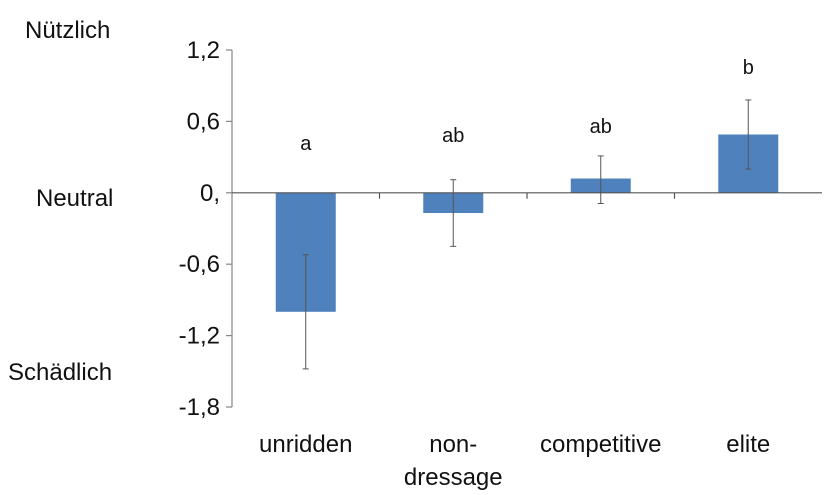  I want to click on y-tick-label-2: 0,, so click(210, 193).